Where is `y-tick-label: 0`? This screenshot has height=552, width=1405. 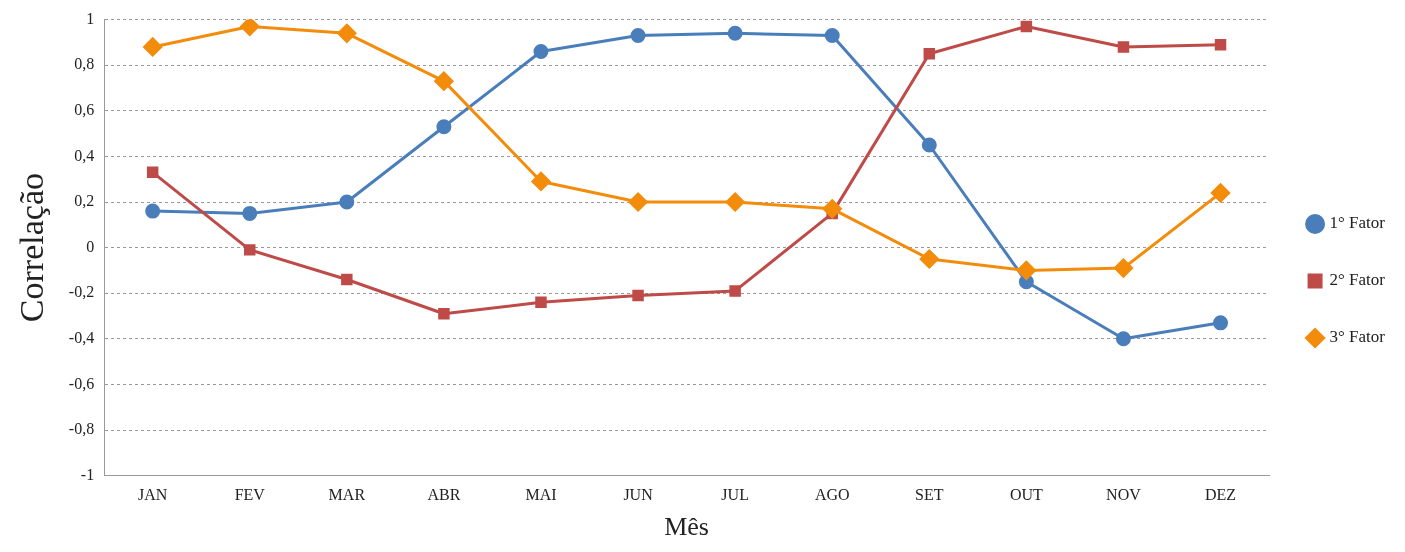 y-tick-label: 0 is located at coordinates (90, 246).